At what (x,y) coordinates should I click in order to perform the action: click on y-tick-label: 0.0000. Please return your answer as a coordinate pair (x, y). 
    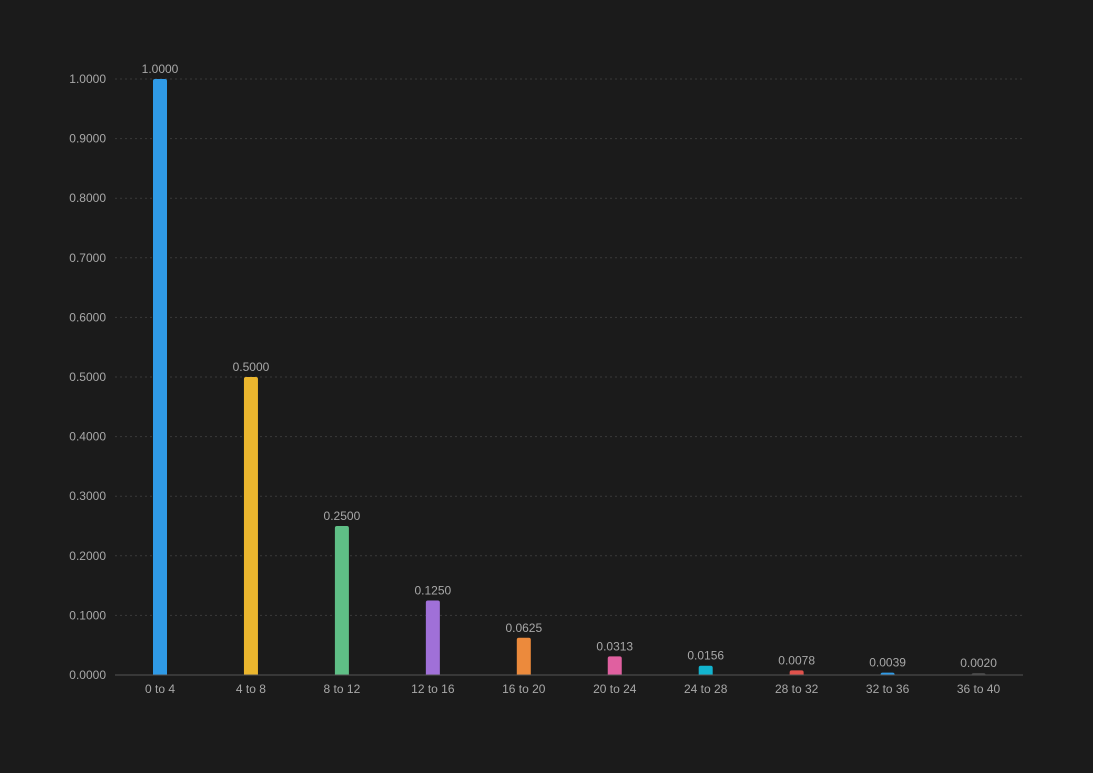
    Looking at the image, I should click on (87, 675).